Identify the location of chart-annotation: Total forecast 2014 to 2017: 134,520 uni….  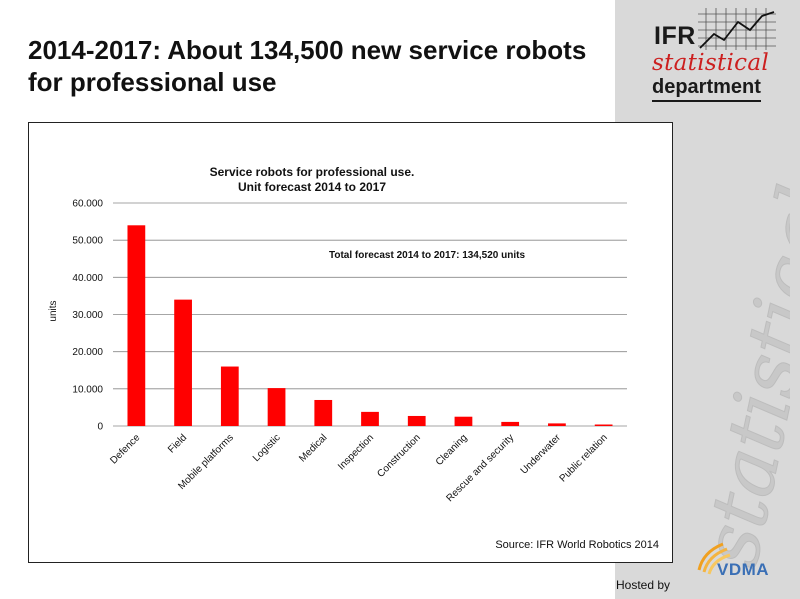
(427, 255).